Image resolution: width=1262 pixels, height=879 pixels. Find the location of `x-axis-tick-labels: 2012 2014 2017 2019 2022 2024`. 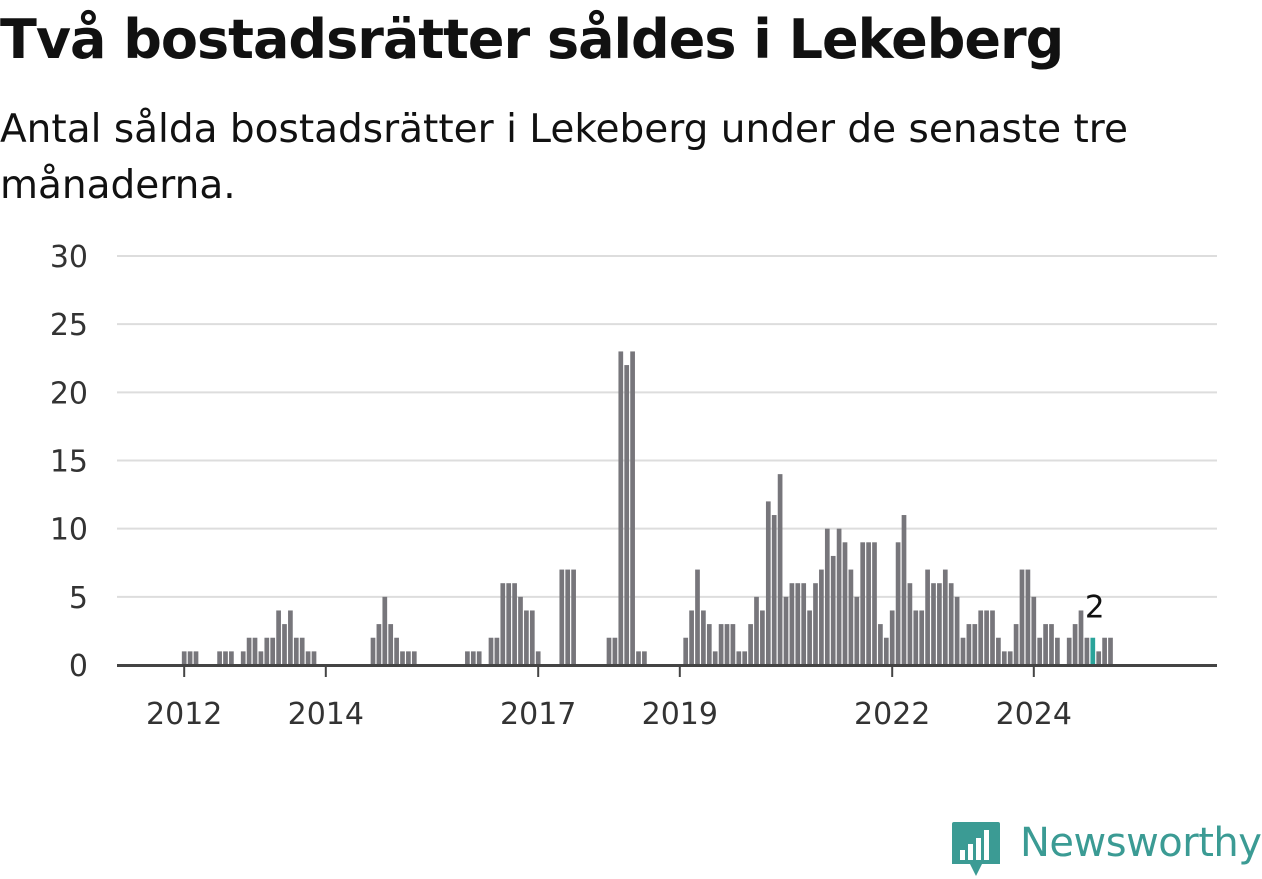

x-axis-tick-labels: 2012 2014 2017 2019 2022 2024 is located at coordinates (609, 698).